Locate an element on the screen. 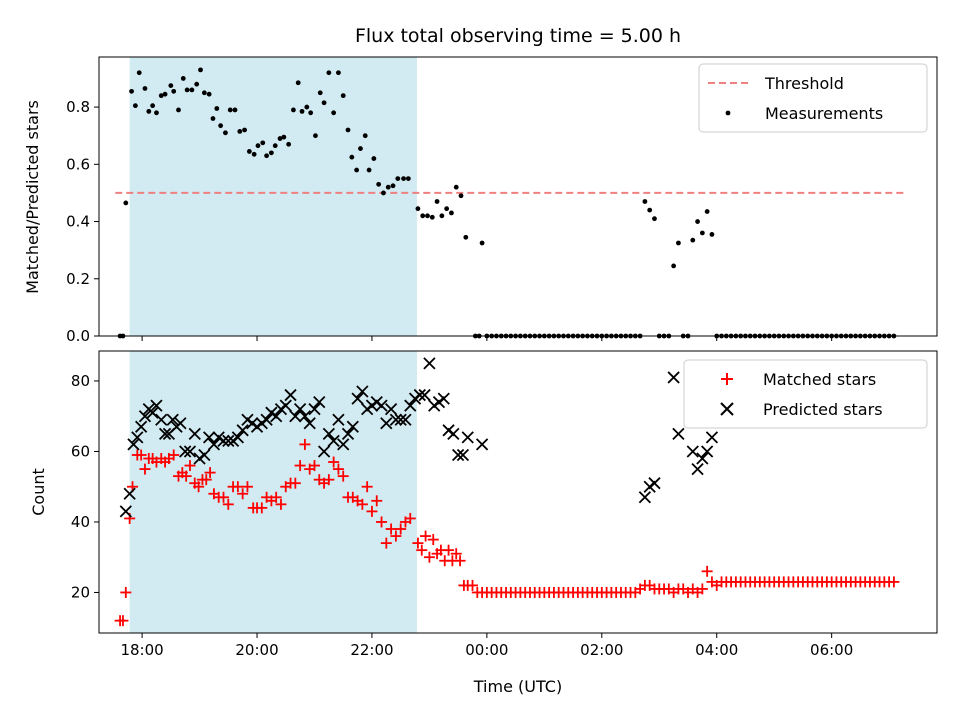 The height and width of the screenshot is (720, 960). y-tick-label: 20 is located at coordinates (80, 592).